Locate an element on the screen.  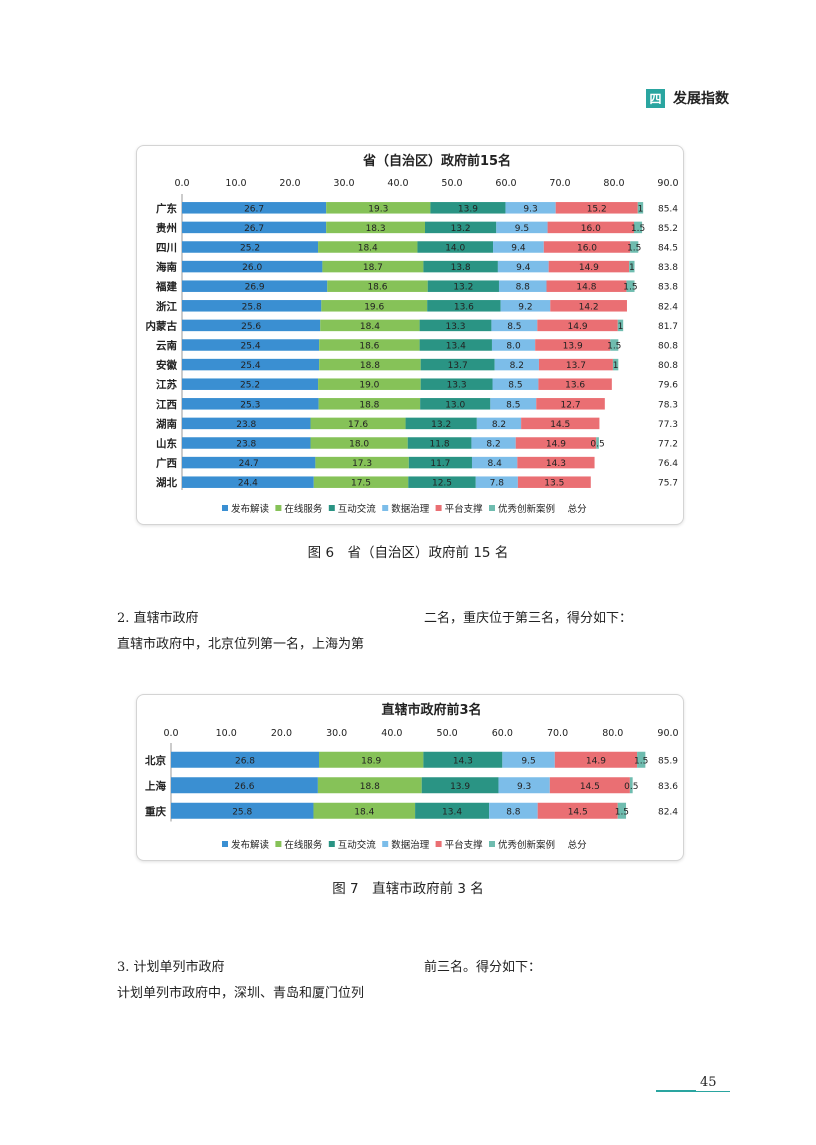
data-label: 9.5 is located at coordinates (528, 761).